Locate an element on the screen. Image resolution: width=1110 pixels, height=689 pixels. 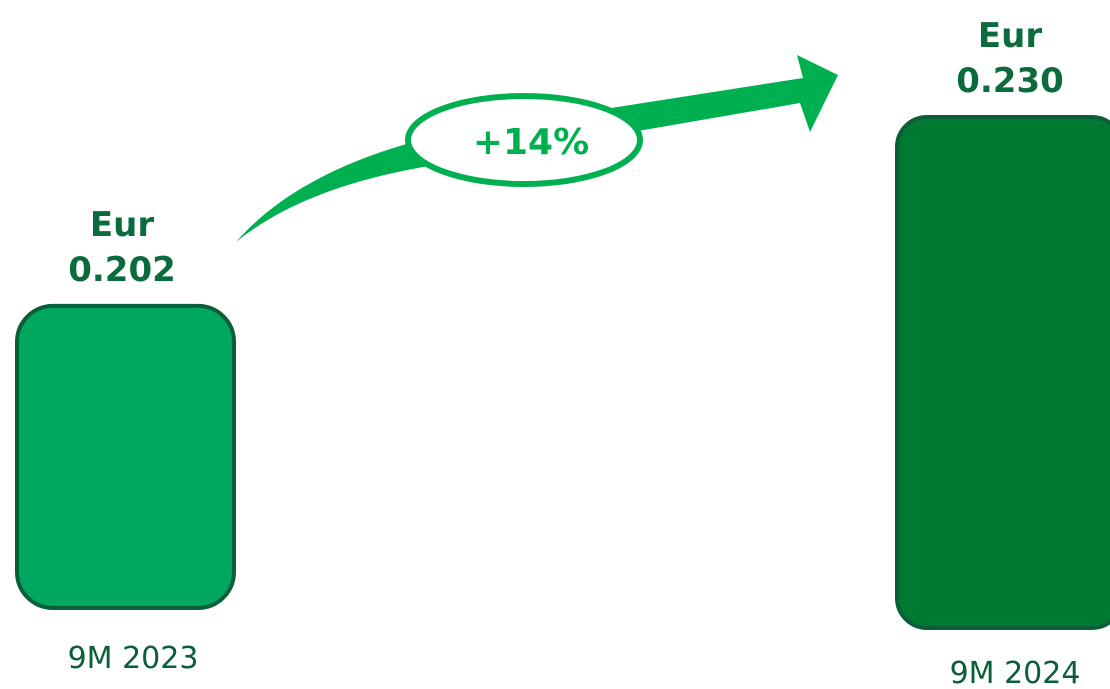
bar-9m-2024 is located at coordinates (1002, 372).